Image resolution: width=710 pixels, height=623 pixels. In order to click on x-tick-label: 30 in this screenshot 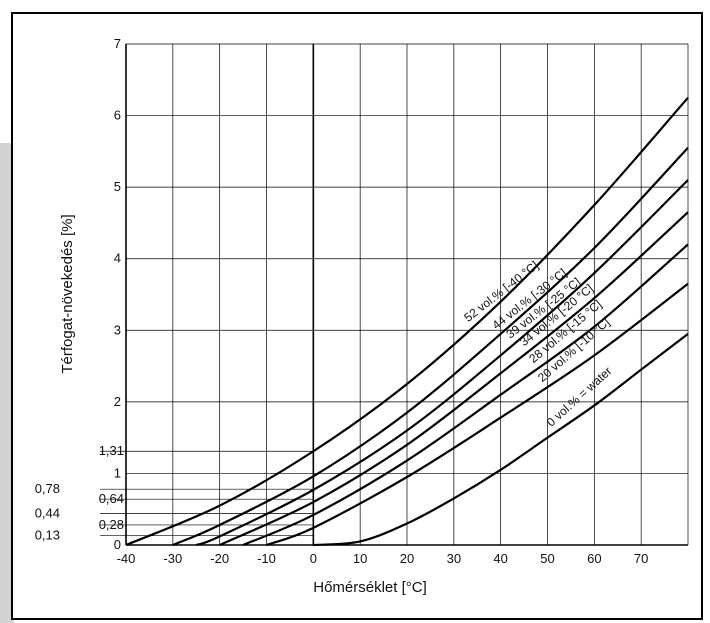, I will do `click(454, 558)`.